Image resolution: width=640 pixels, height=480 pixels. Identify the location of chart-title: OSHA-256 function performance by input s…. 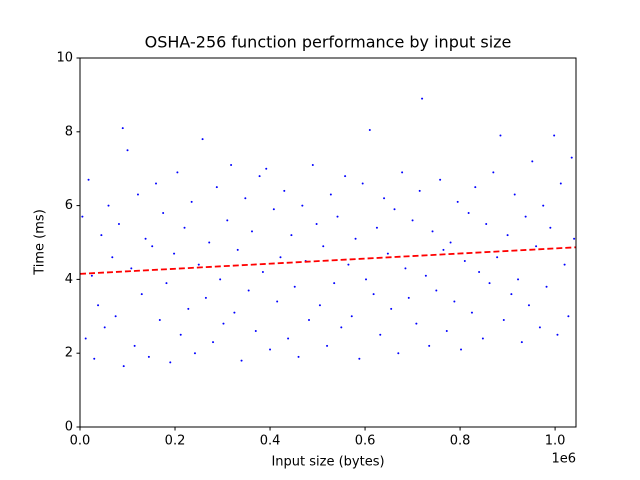
(328, 42).